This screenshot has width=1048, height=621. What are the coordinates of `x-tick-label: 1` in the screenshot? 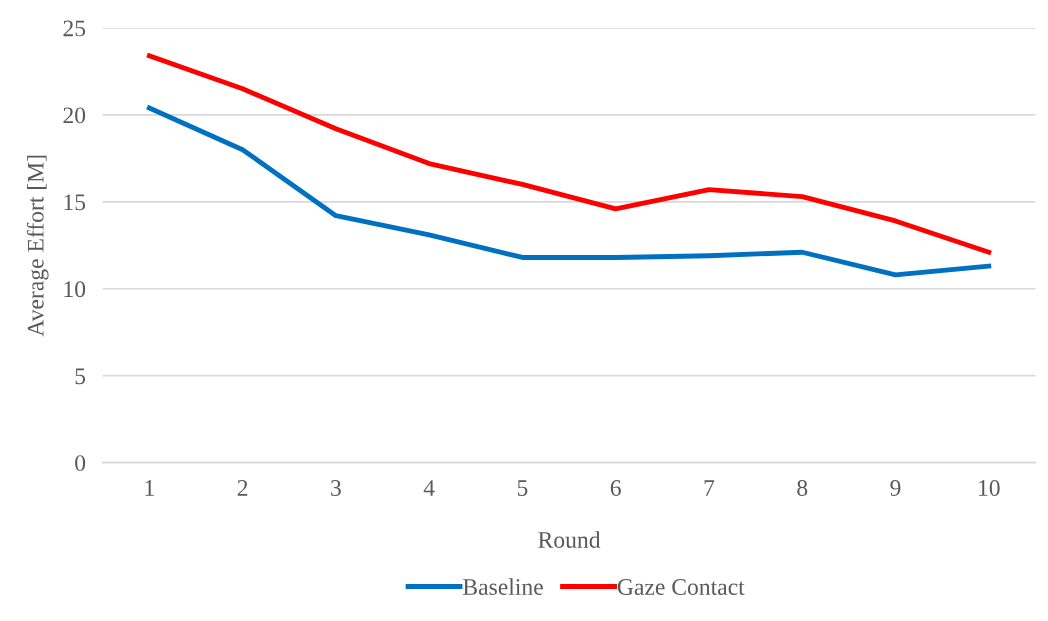 It's located at (149, 488).